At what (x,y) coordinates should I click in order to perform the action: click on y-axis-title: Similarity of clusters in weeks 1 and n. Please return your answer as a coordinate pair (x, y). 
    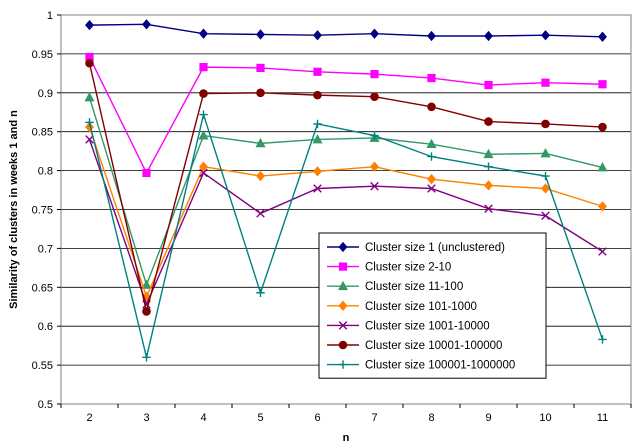
    Looking at the image, I should click on (14, 209).